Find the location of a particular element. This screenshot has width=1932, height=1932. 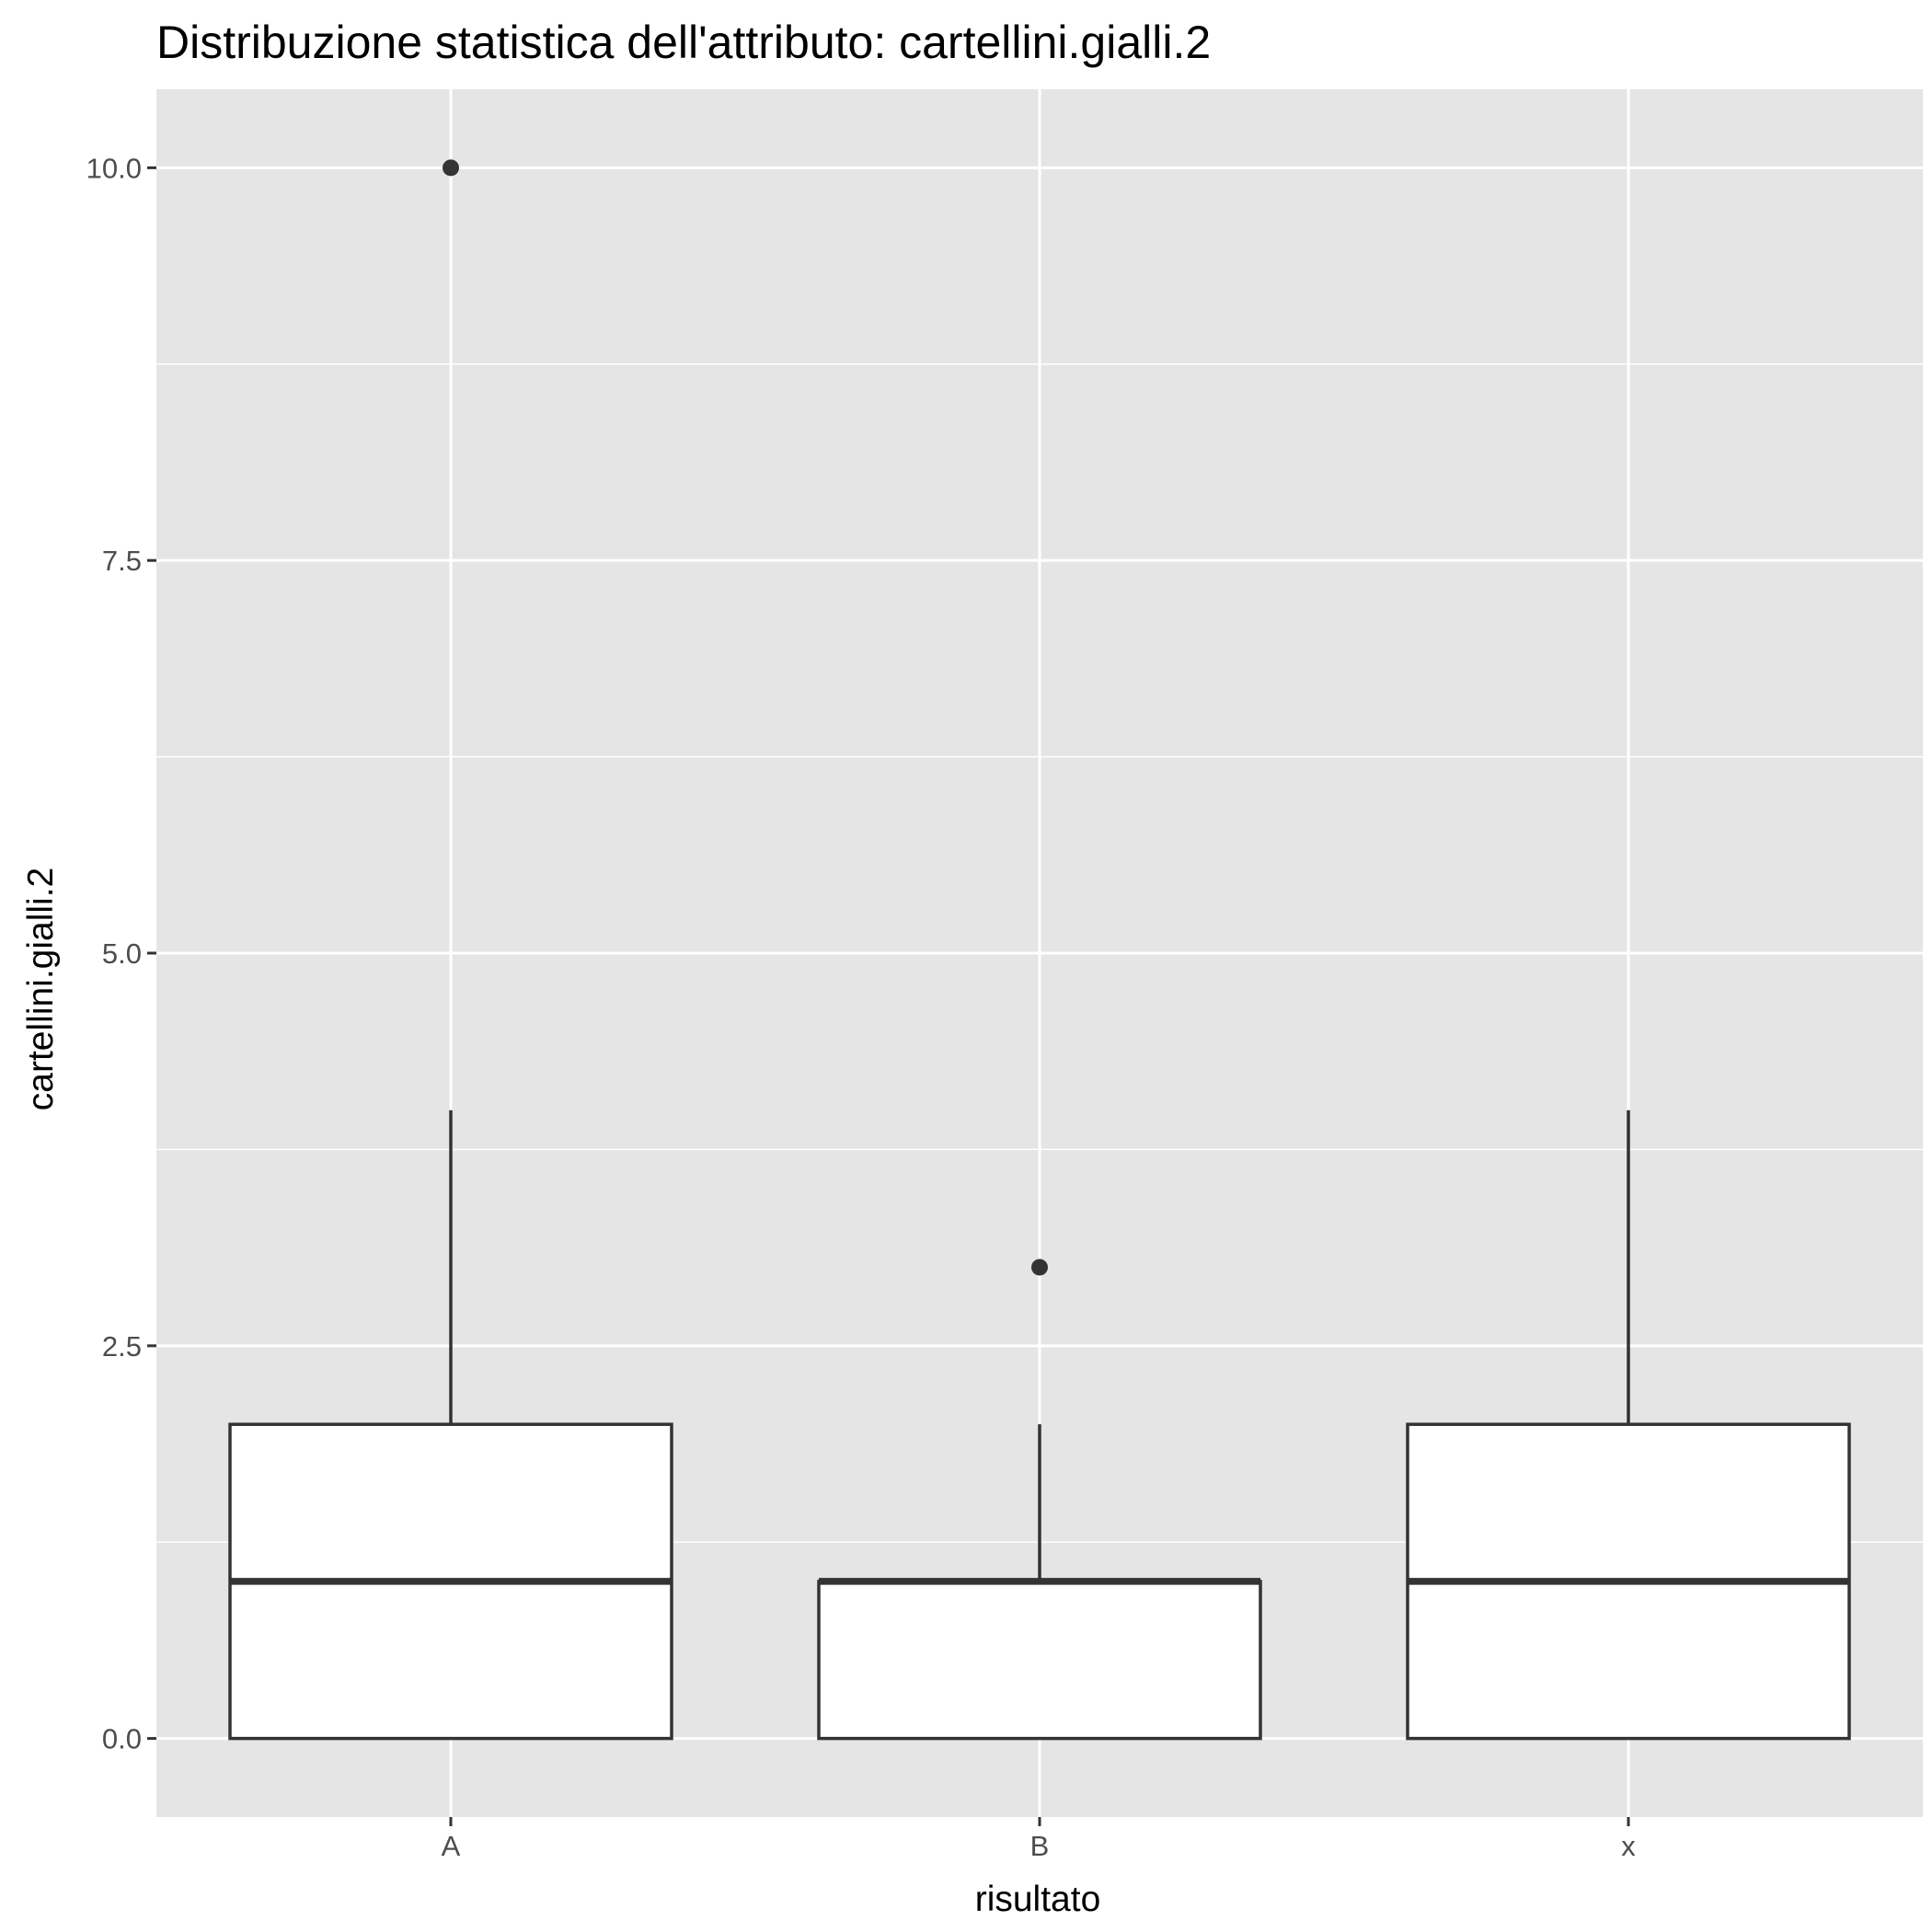

x-tick-label: A is located at coordinates (451, 1846).